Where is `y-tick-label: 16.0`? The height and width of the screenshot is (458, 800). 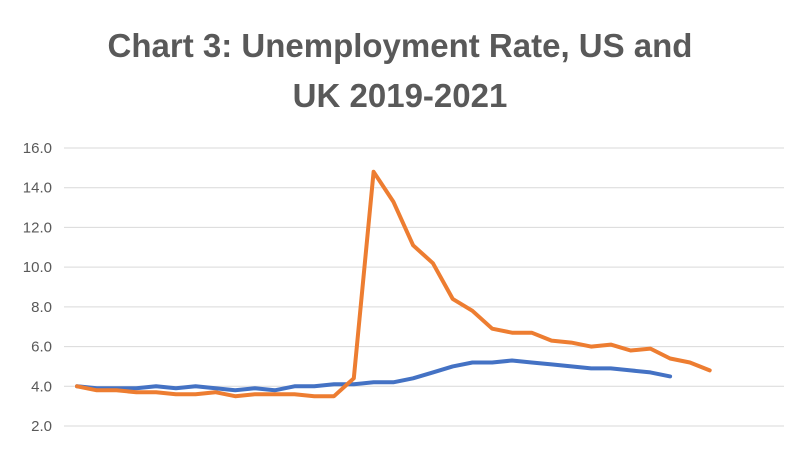 y-tick-label: 16.0 is located at coordinates (37, 148).